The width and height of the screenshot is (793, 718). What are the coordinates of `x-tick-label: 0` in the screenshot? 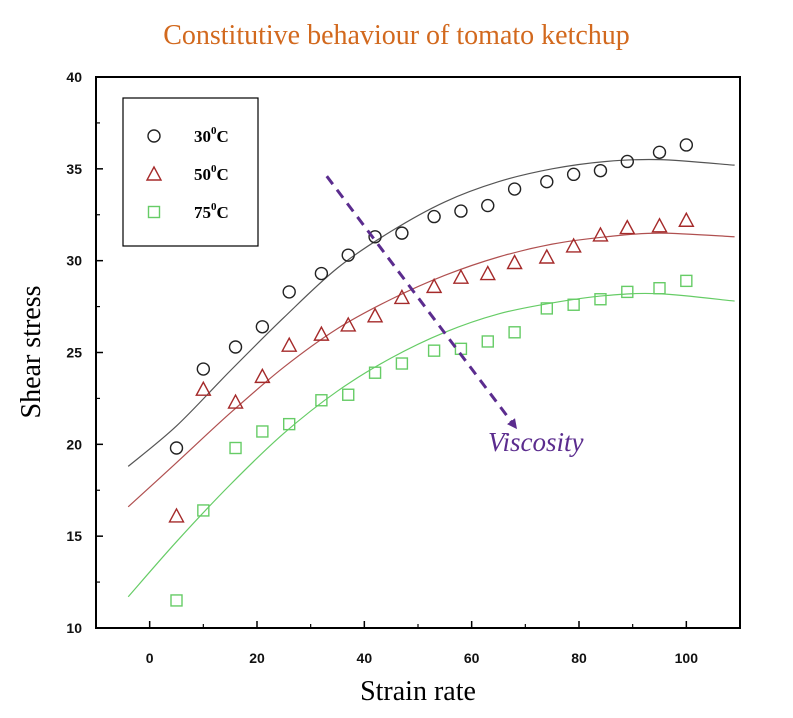 It's located at (150, 658).